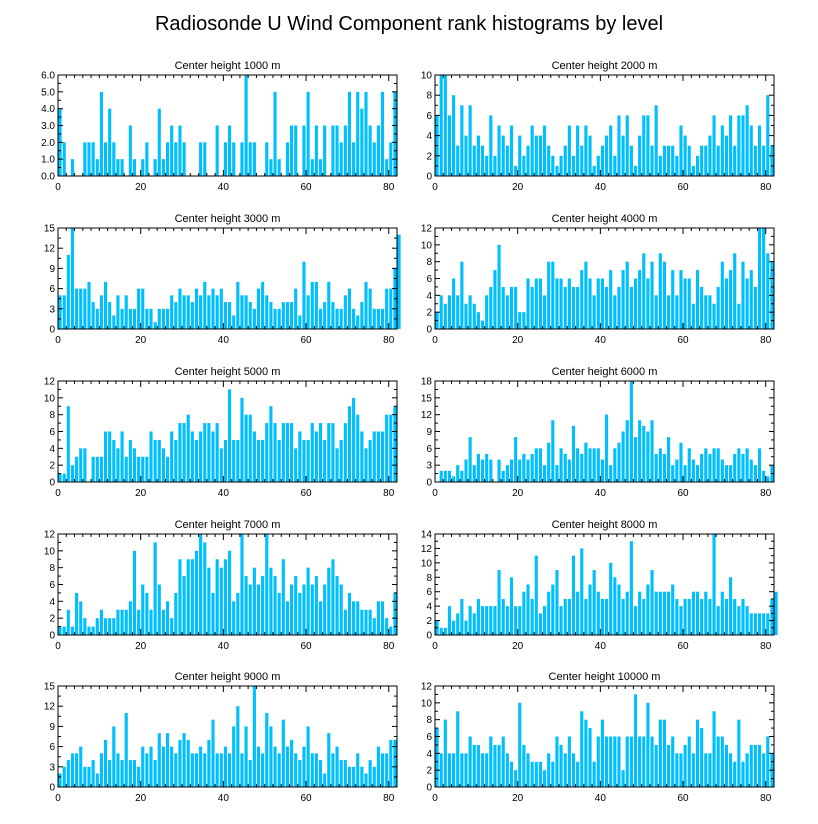  I want to click on y-tick-label: 6, so click(429, 592).